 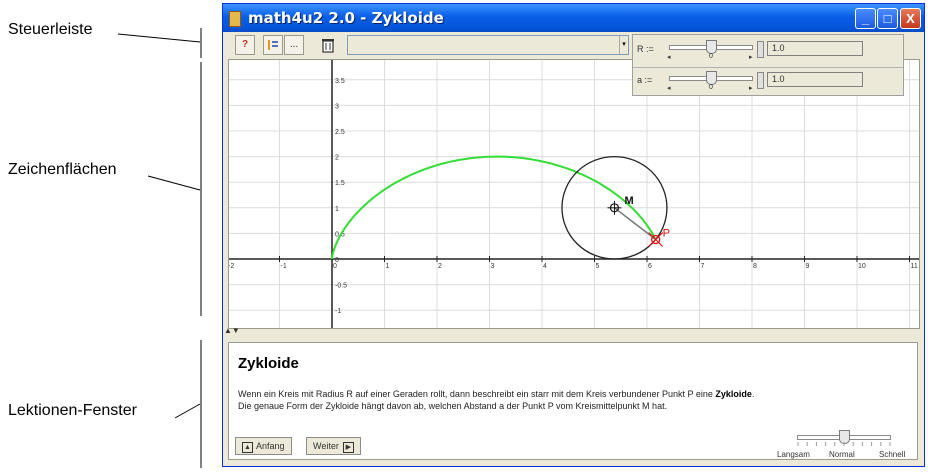 I want to click on parameter-label-r: R :=, so click(x=645, y=49).